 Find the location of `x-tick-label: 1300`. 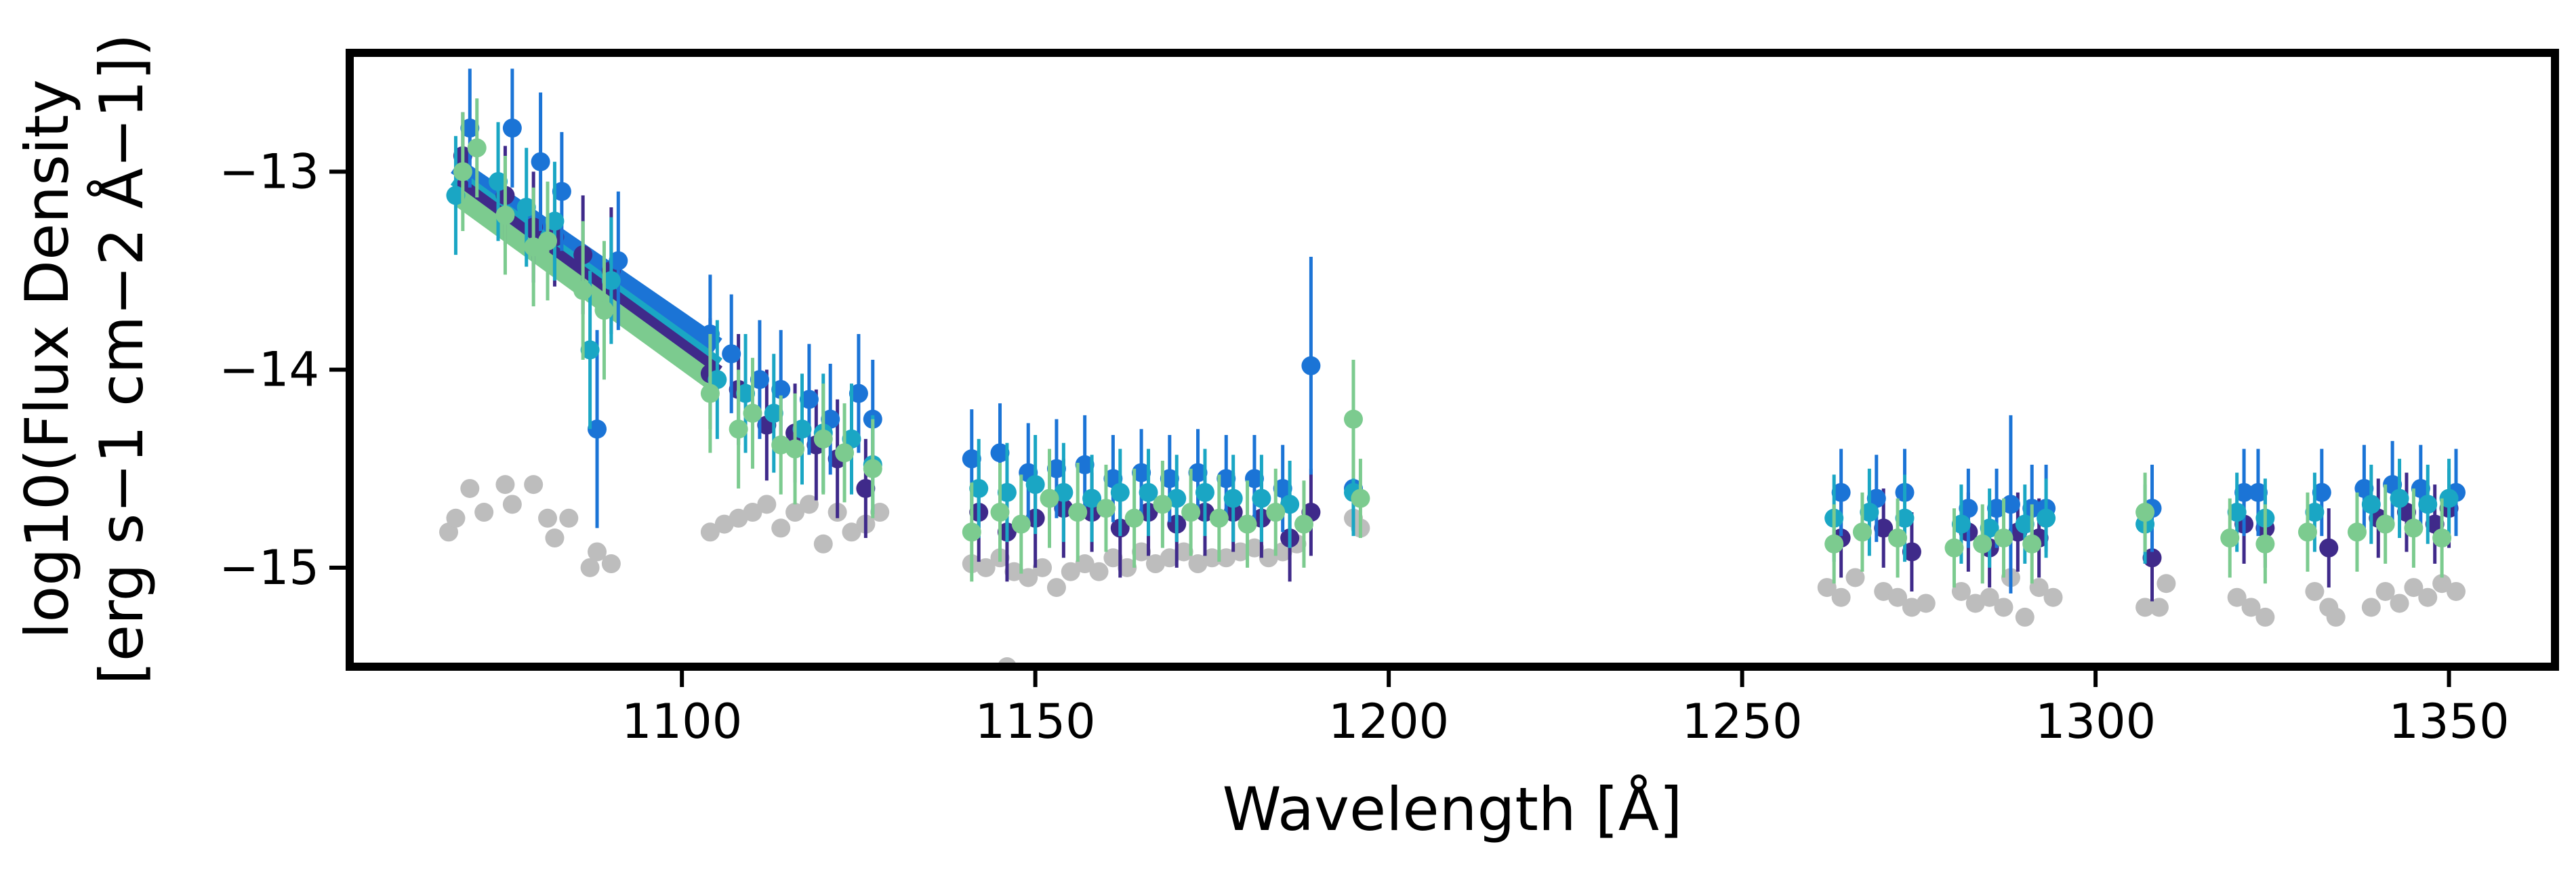

x-tick-label: 1300 is located at coordinates (2096, 721).